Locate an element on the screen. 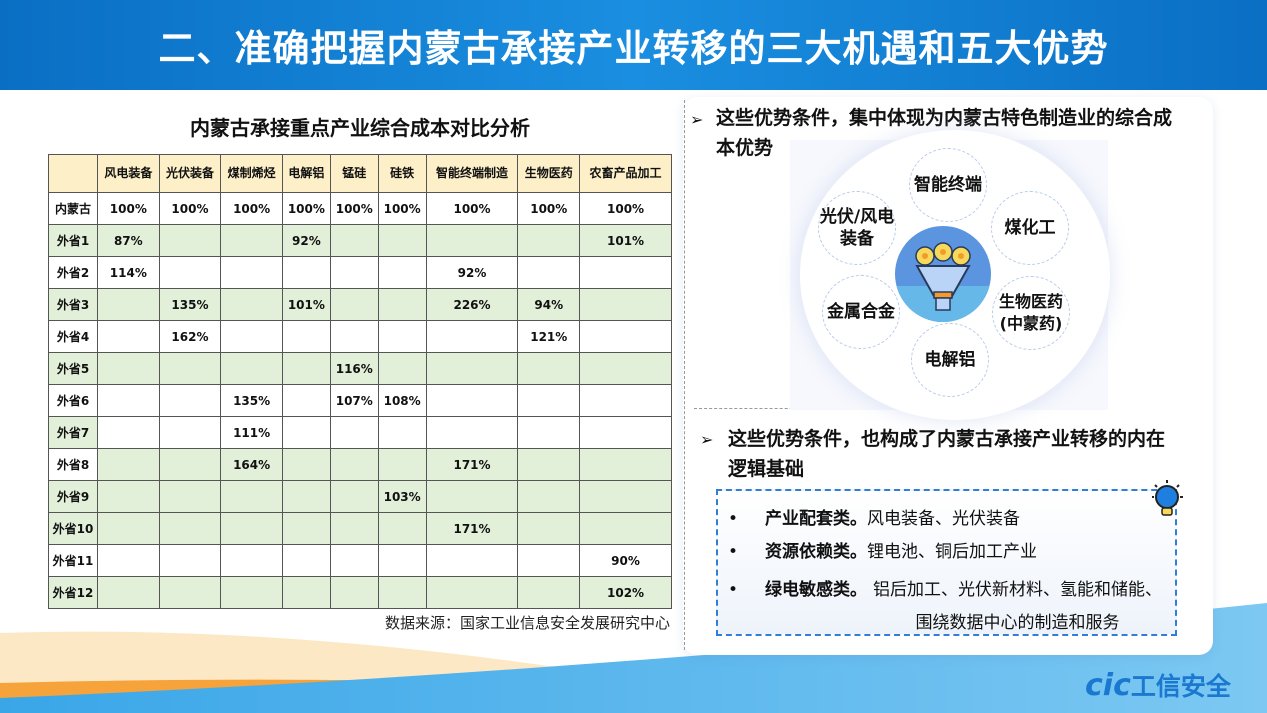  table-cell: 121% is located at coordinates (549, 336).